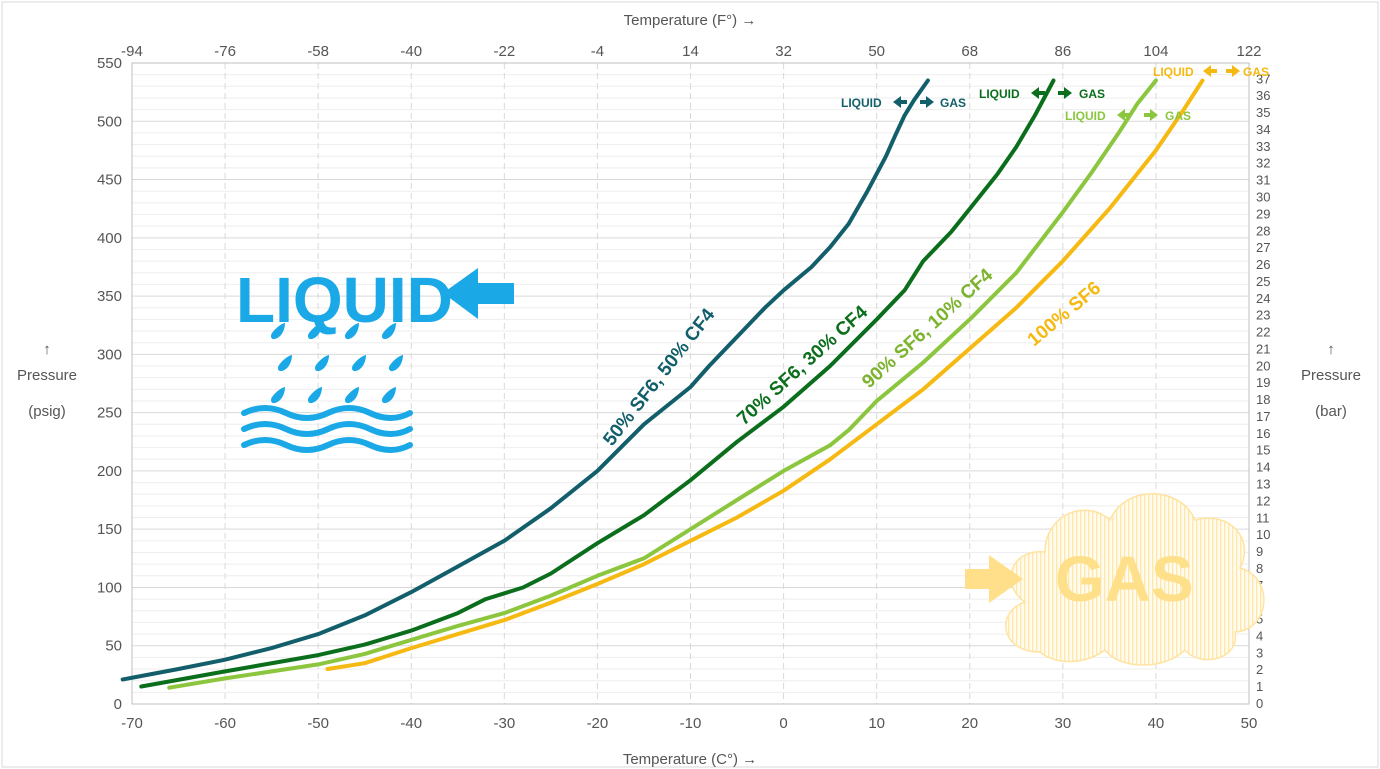  What do you see at coordinates (598, 723) in the screenshot?
I see `tick-label-bottom: -20` at bounding box center [598, 723].